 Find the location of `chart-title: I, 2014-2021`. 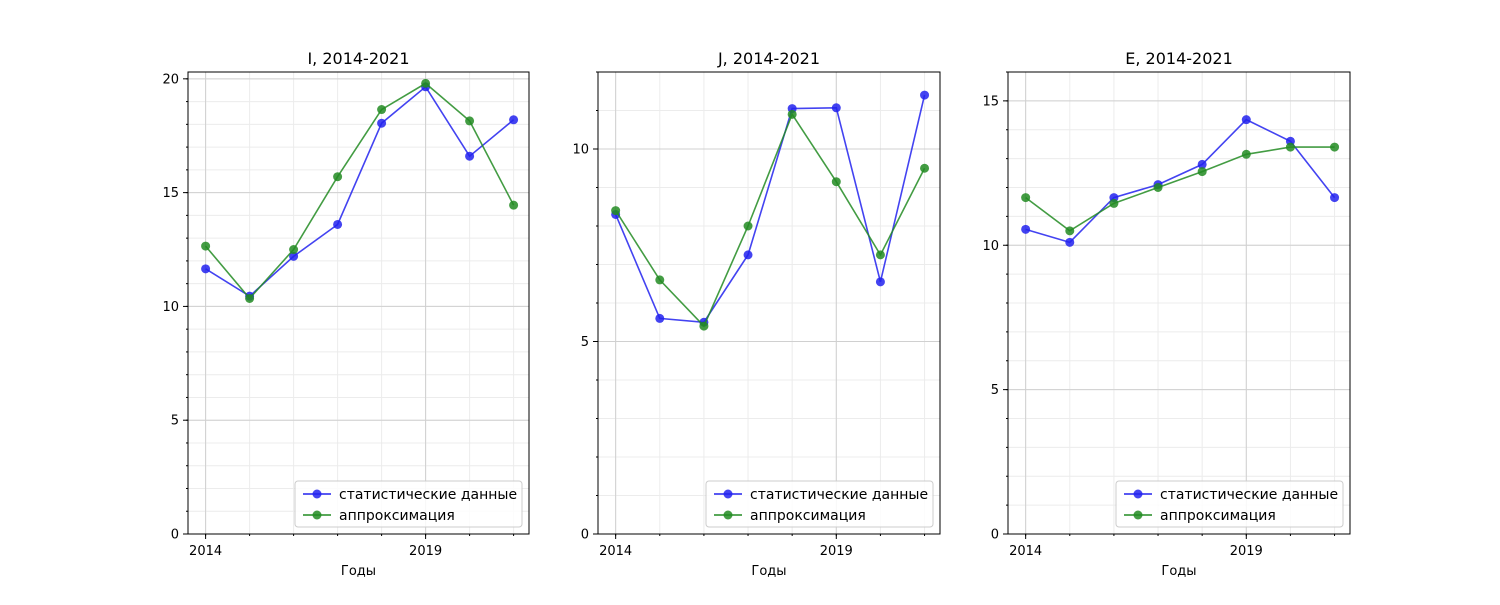

chart-title: I, 2014-2021 is located at coordinates (358, 58).